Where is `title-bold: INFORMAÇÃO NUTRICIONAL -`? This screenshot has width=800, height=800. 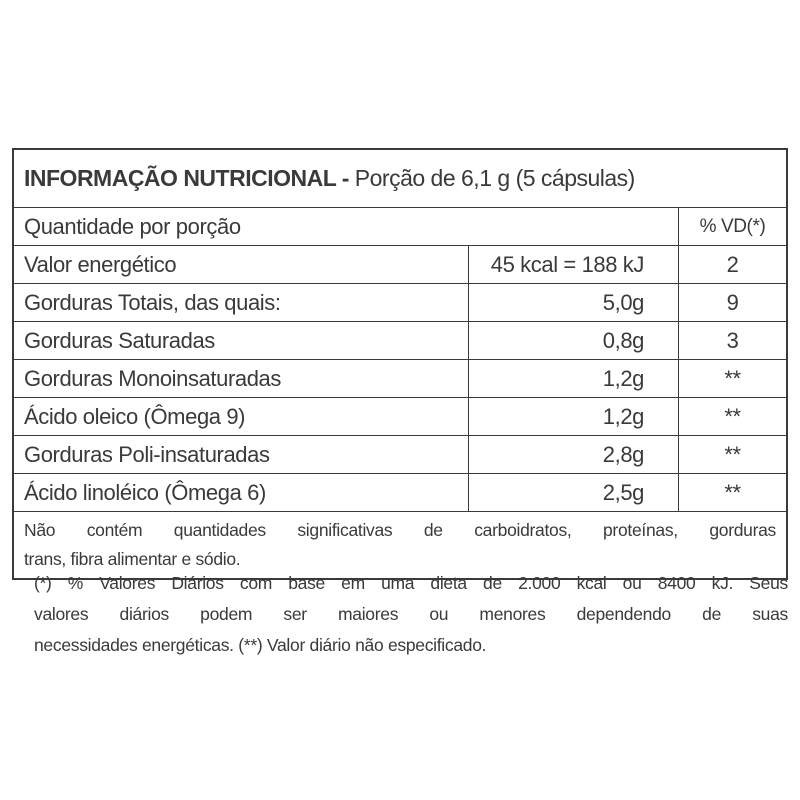
title-bold: INFORMAÇÃO NUTRICIONAL - is located at coordinates (186, 178).